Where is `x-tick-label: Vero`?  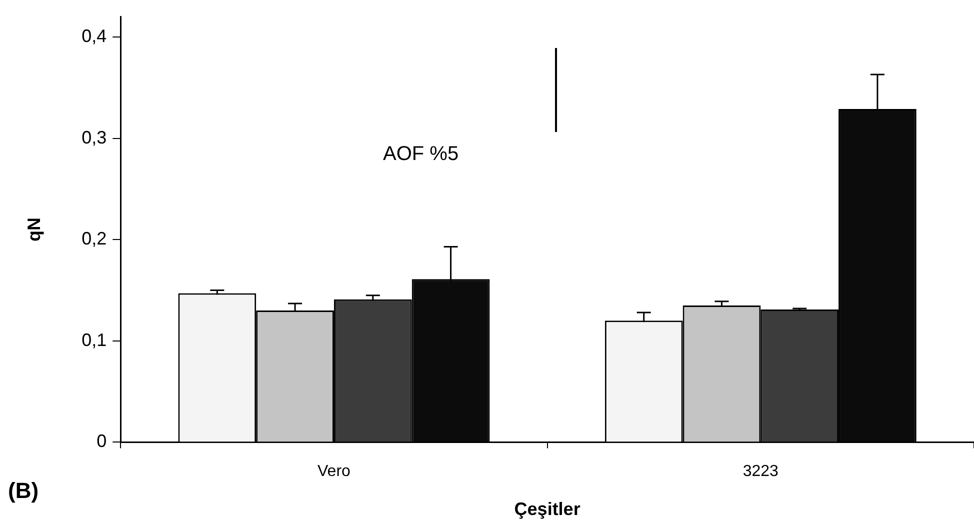 x-tick-label: Vero is located at coordinates (334, 471).